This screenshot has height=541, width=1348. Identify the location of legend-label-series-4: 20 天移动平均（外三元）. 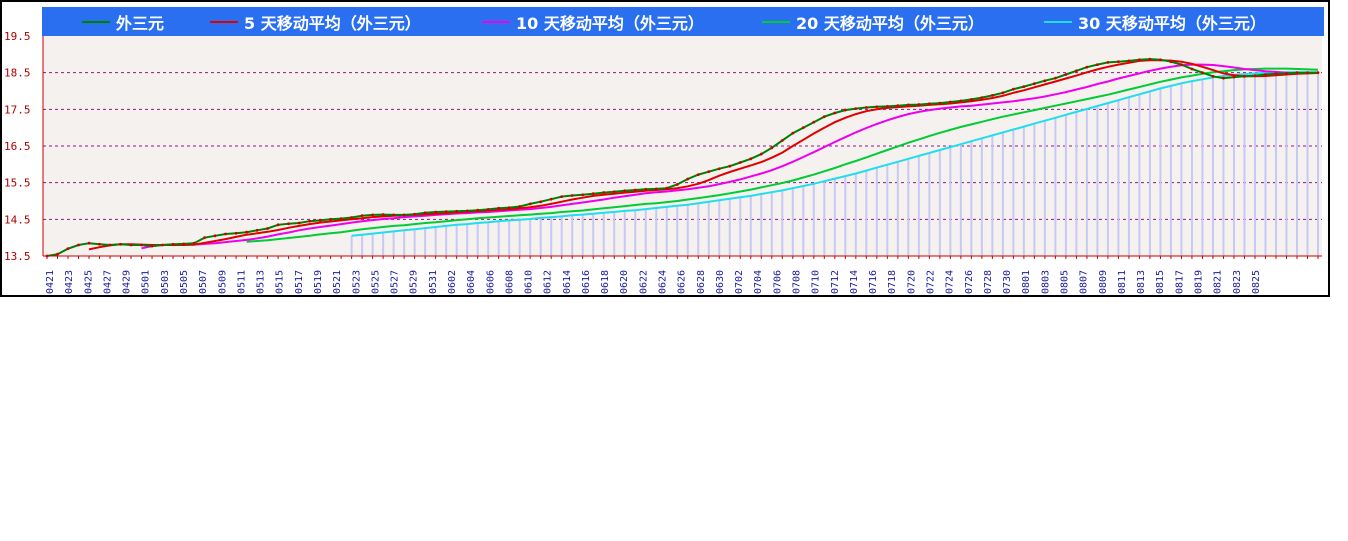
(890, 23).